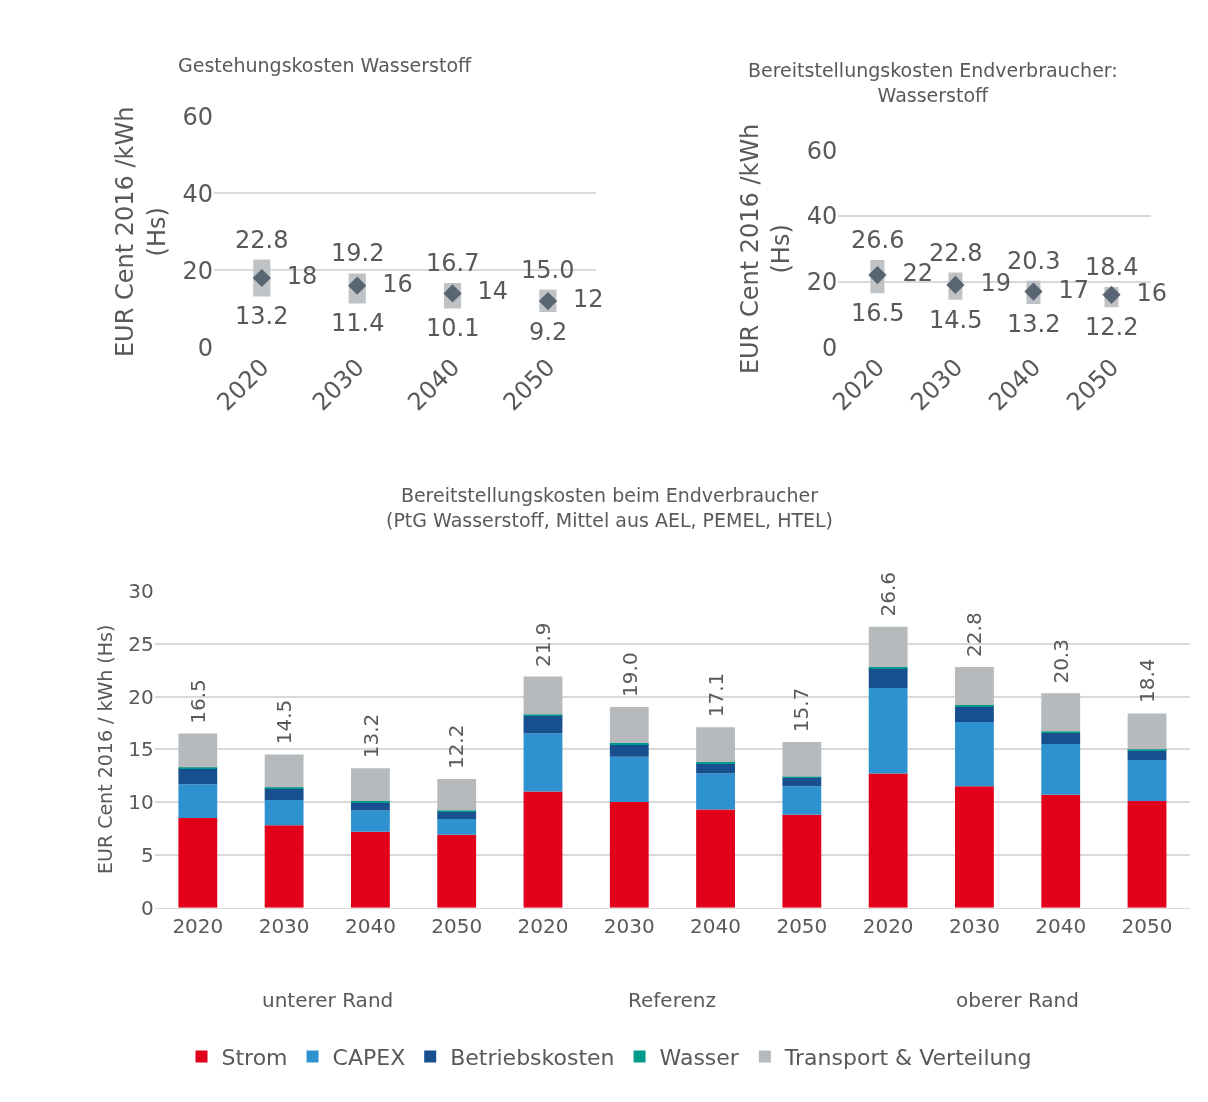 This screenshot has width=1208, height=1102. I want to click on text: unterer Rand, so click(328, 1000).